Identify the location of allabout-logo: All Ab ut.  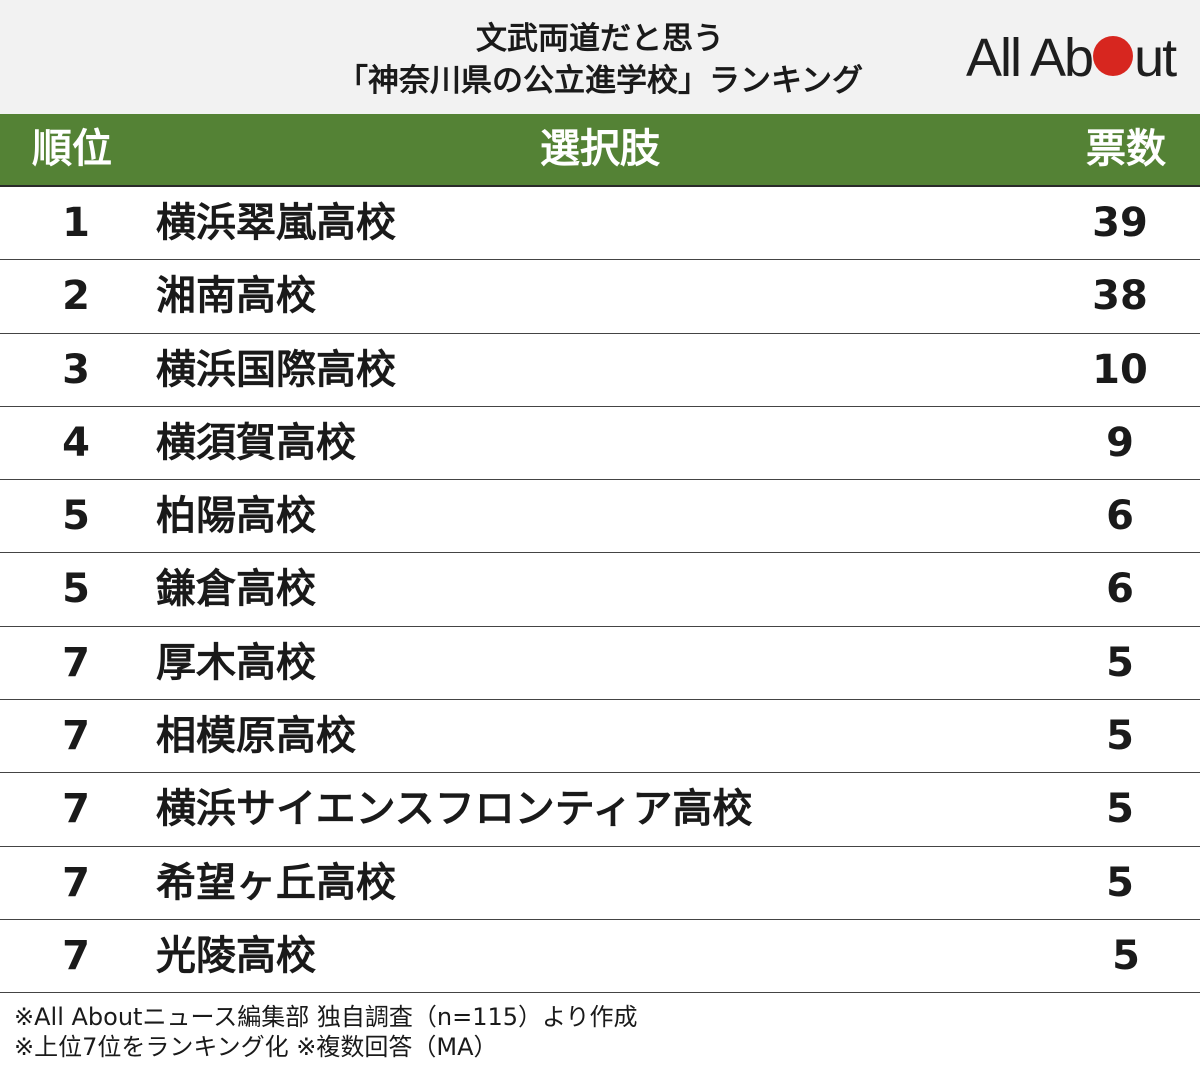
(1071, 58).